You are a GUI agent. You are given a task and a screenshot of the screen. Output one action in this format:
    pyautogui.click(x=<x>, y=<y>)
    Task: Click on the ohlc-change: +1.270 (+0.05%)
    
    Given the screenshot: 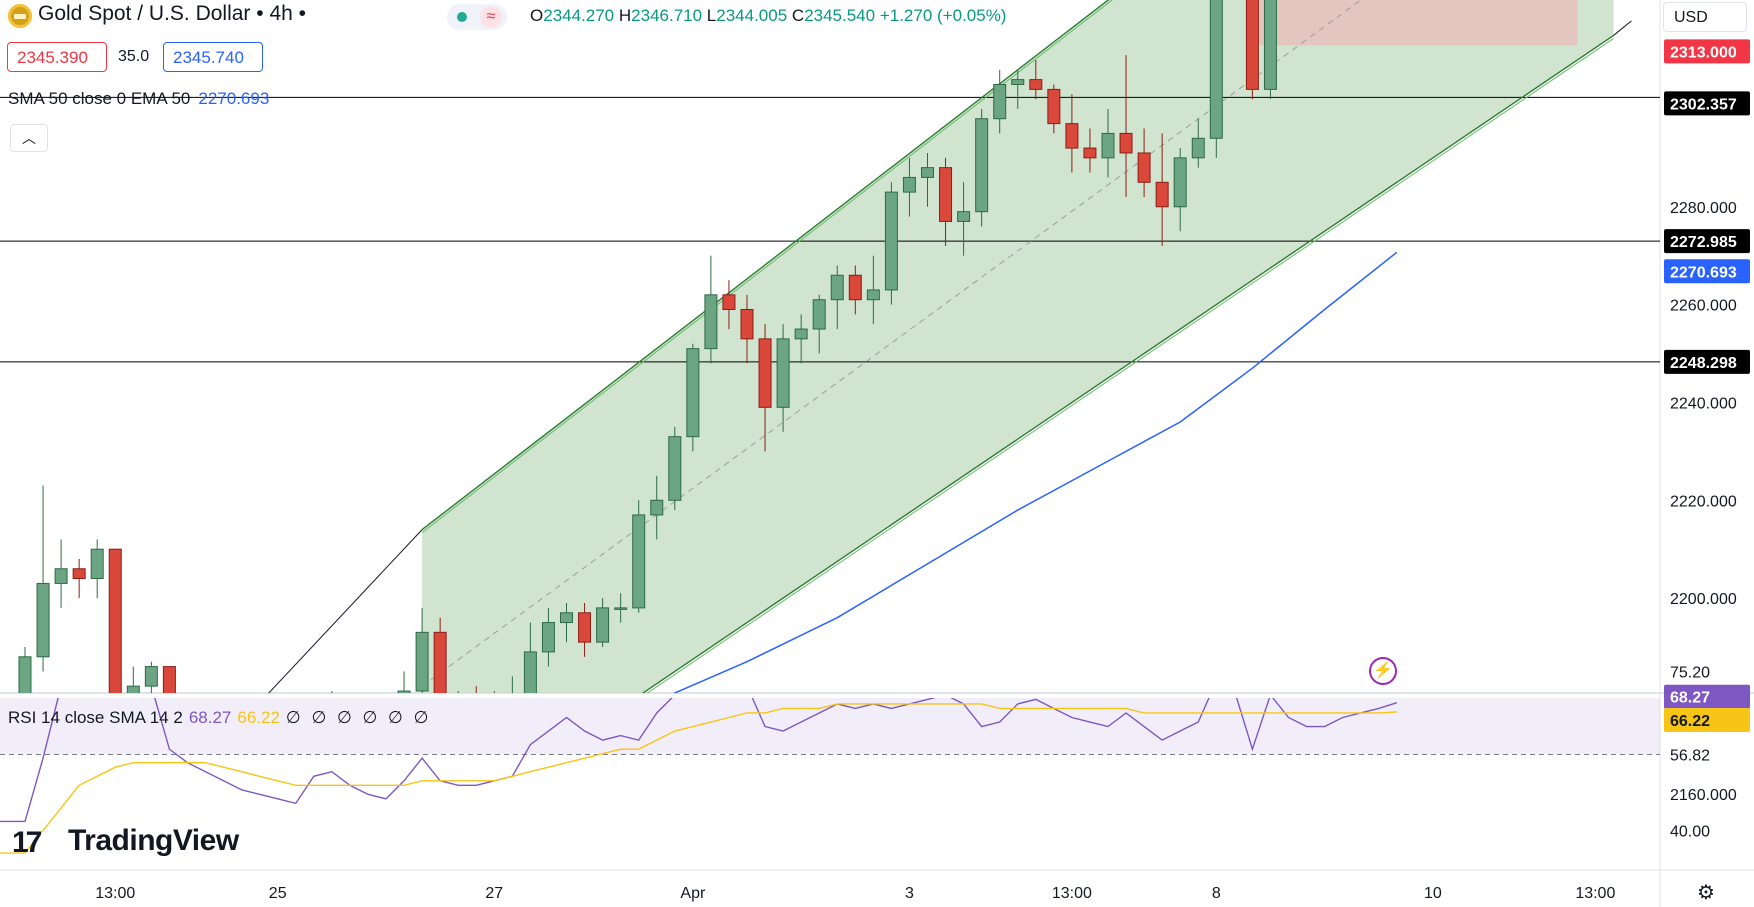 What is the action you would take?
    pyautogui.click(x=943, y=15)
    